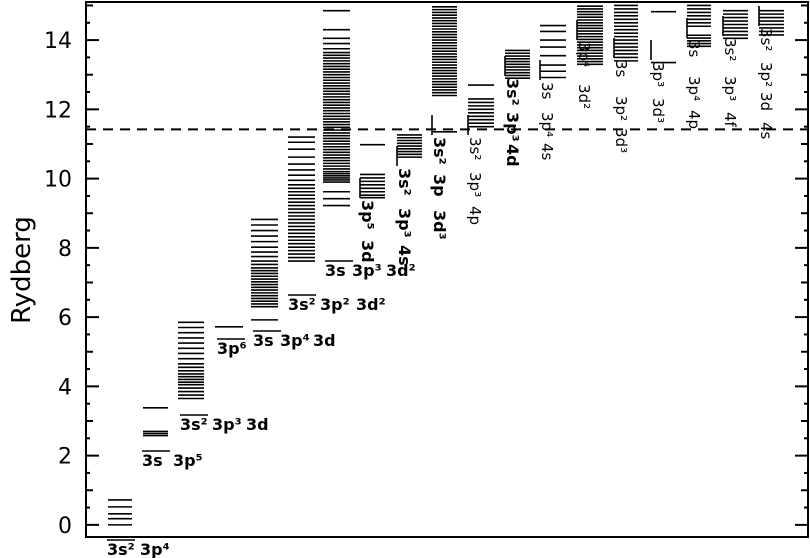 This screenshot has height=558, width=810. I want to click on y-tick-label: 14, so click(58, 41).